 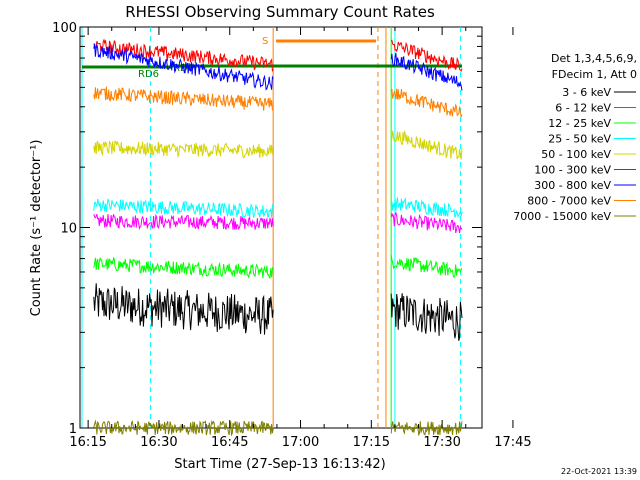 I want to click on legend-label: 25 - 50 keV, so click(x=579, y=139).